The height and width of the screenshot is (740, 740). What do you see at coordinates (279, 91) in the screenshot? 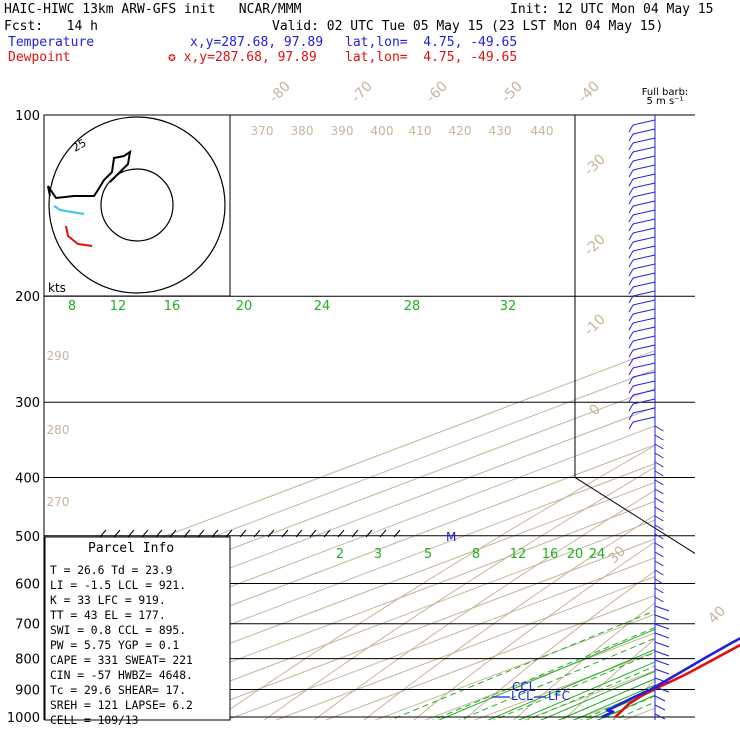
I see `isotherm-label: -80` at bounding box center [279, 91].